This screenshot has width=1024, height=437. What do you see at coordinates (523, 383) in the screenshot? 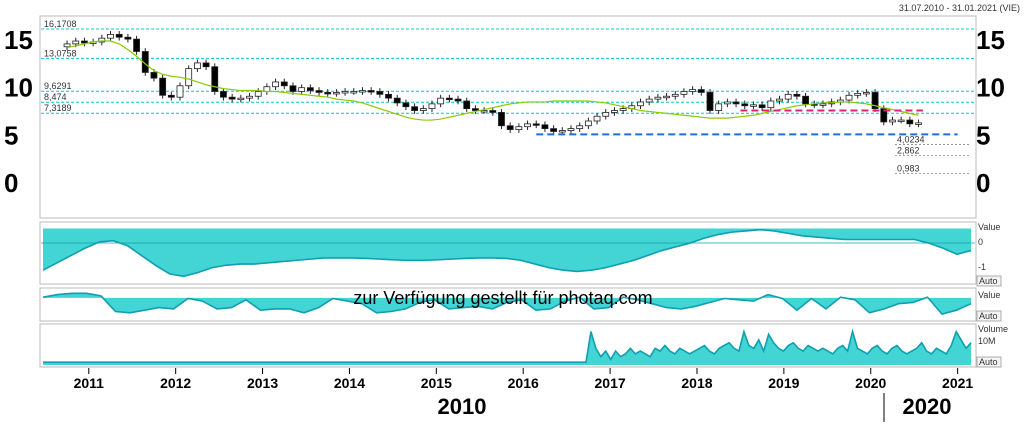
I see `x-tick-label: 2016` at bounding box center [523, 383].